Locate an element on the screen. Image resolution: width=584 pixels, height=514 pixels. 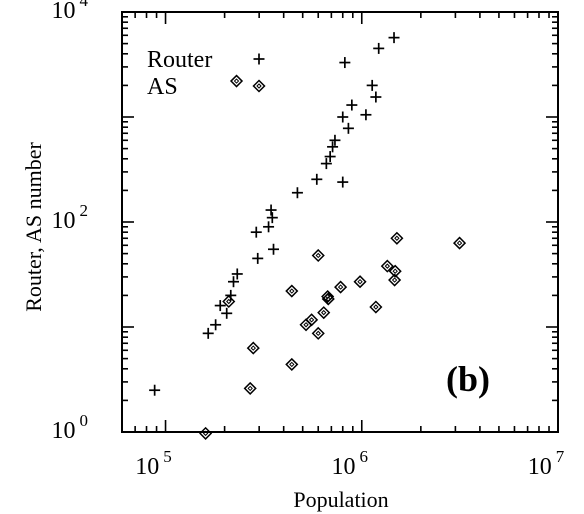
x-axis-label: Population is located at coordinates (340, 499).